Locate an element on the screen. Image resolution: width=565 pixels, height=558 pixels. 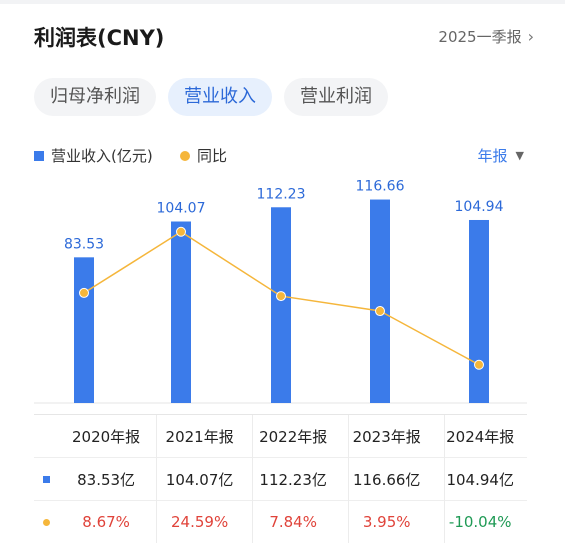
caret-down-icon: ▼ is located at coordinates (519, 155).